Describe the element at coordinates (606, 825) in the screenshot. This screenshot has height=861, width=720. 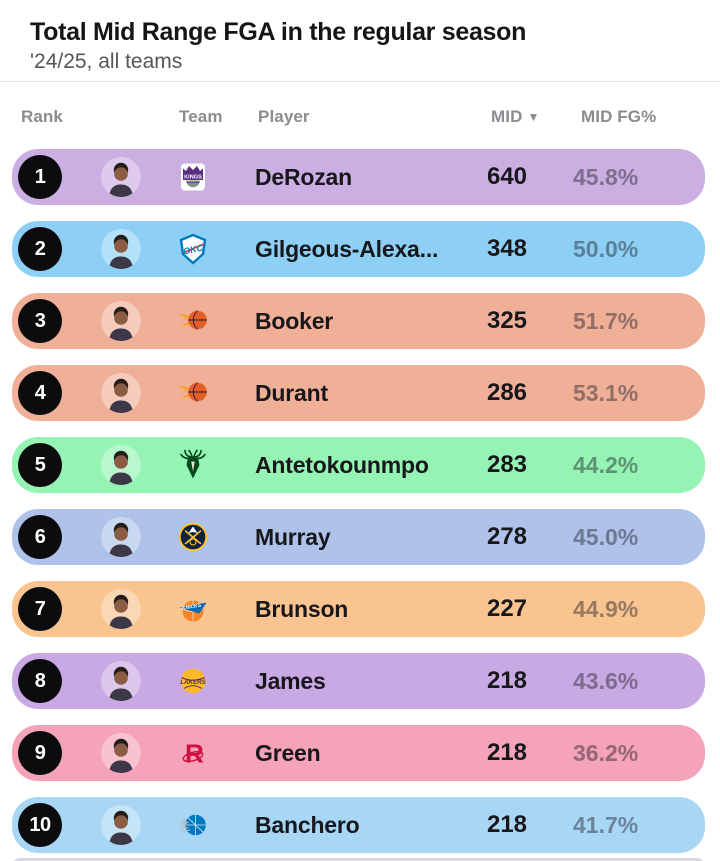
I see `mid-fg-value: 41.7%` at that location.